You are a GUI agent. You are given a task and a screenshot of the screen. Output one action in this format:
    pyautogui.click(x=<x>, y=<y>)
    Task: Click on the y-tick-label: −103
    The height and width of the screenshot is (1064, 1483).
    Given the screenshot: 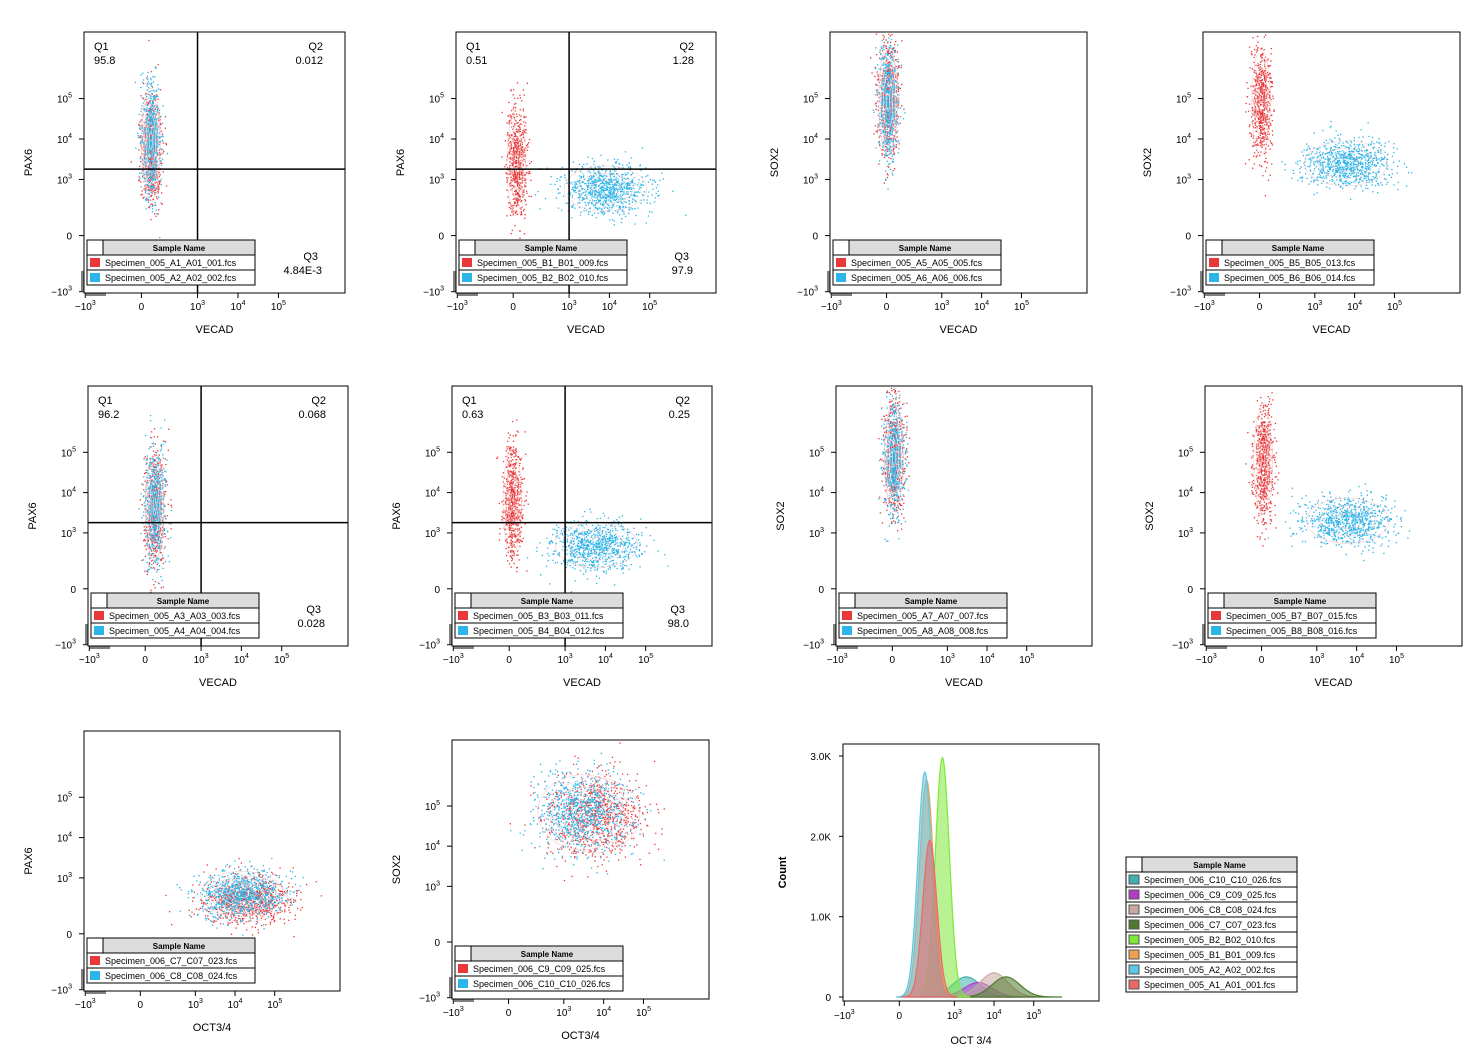 What is the action you would take?
    pyautogui.click(x=61, y=292)
    